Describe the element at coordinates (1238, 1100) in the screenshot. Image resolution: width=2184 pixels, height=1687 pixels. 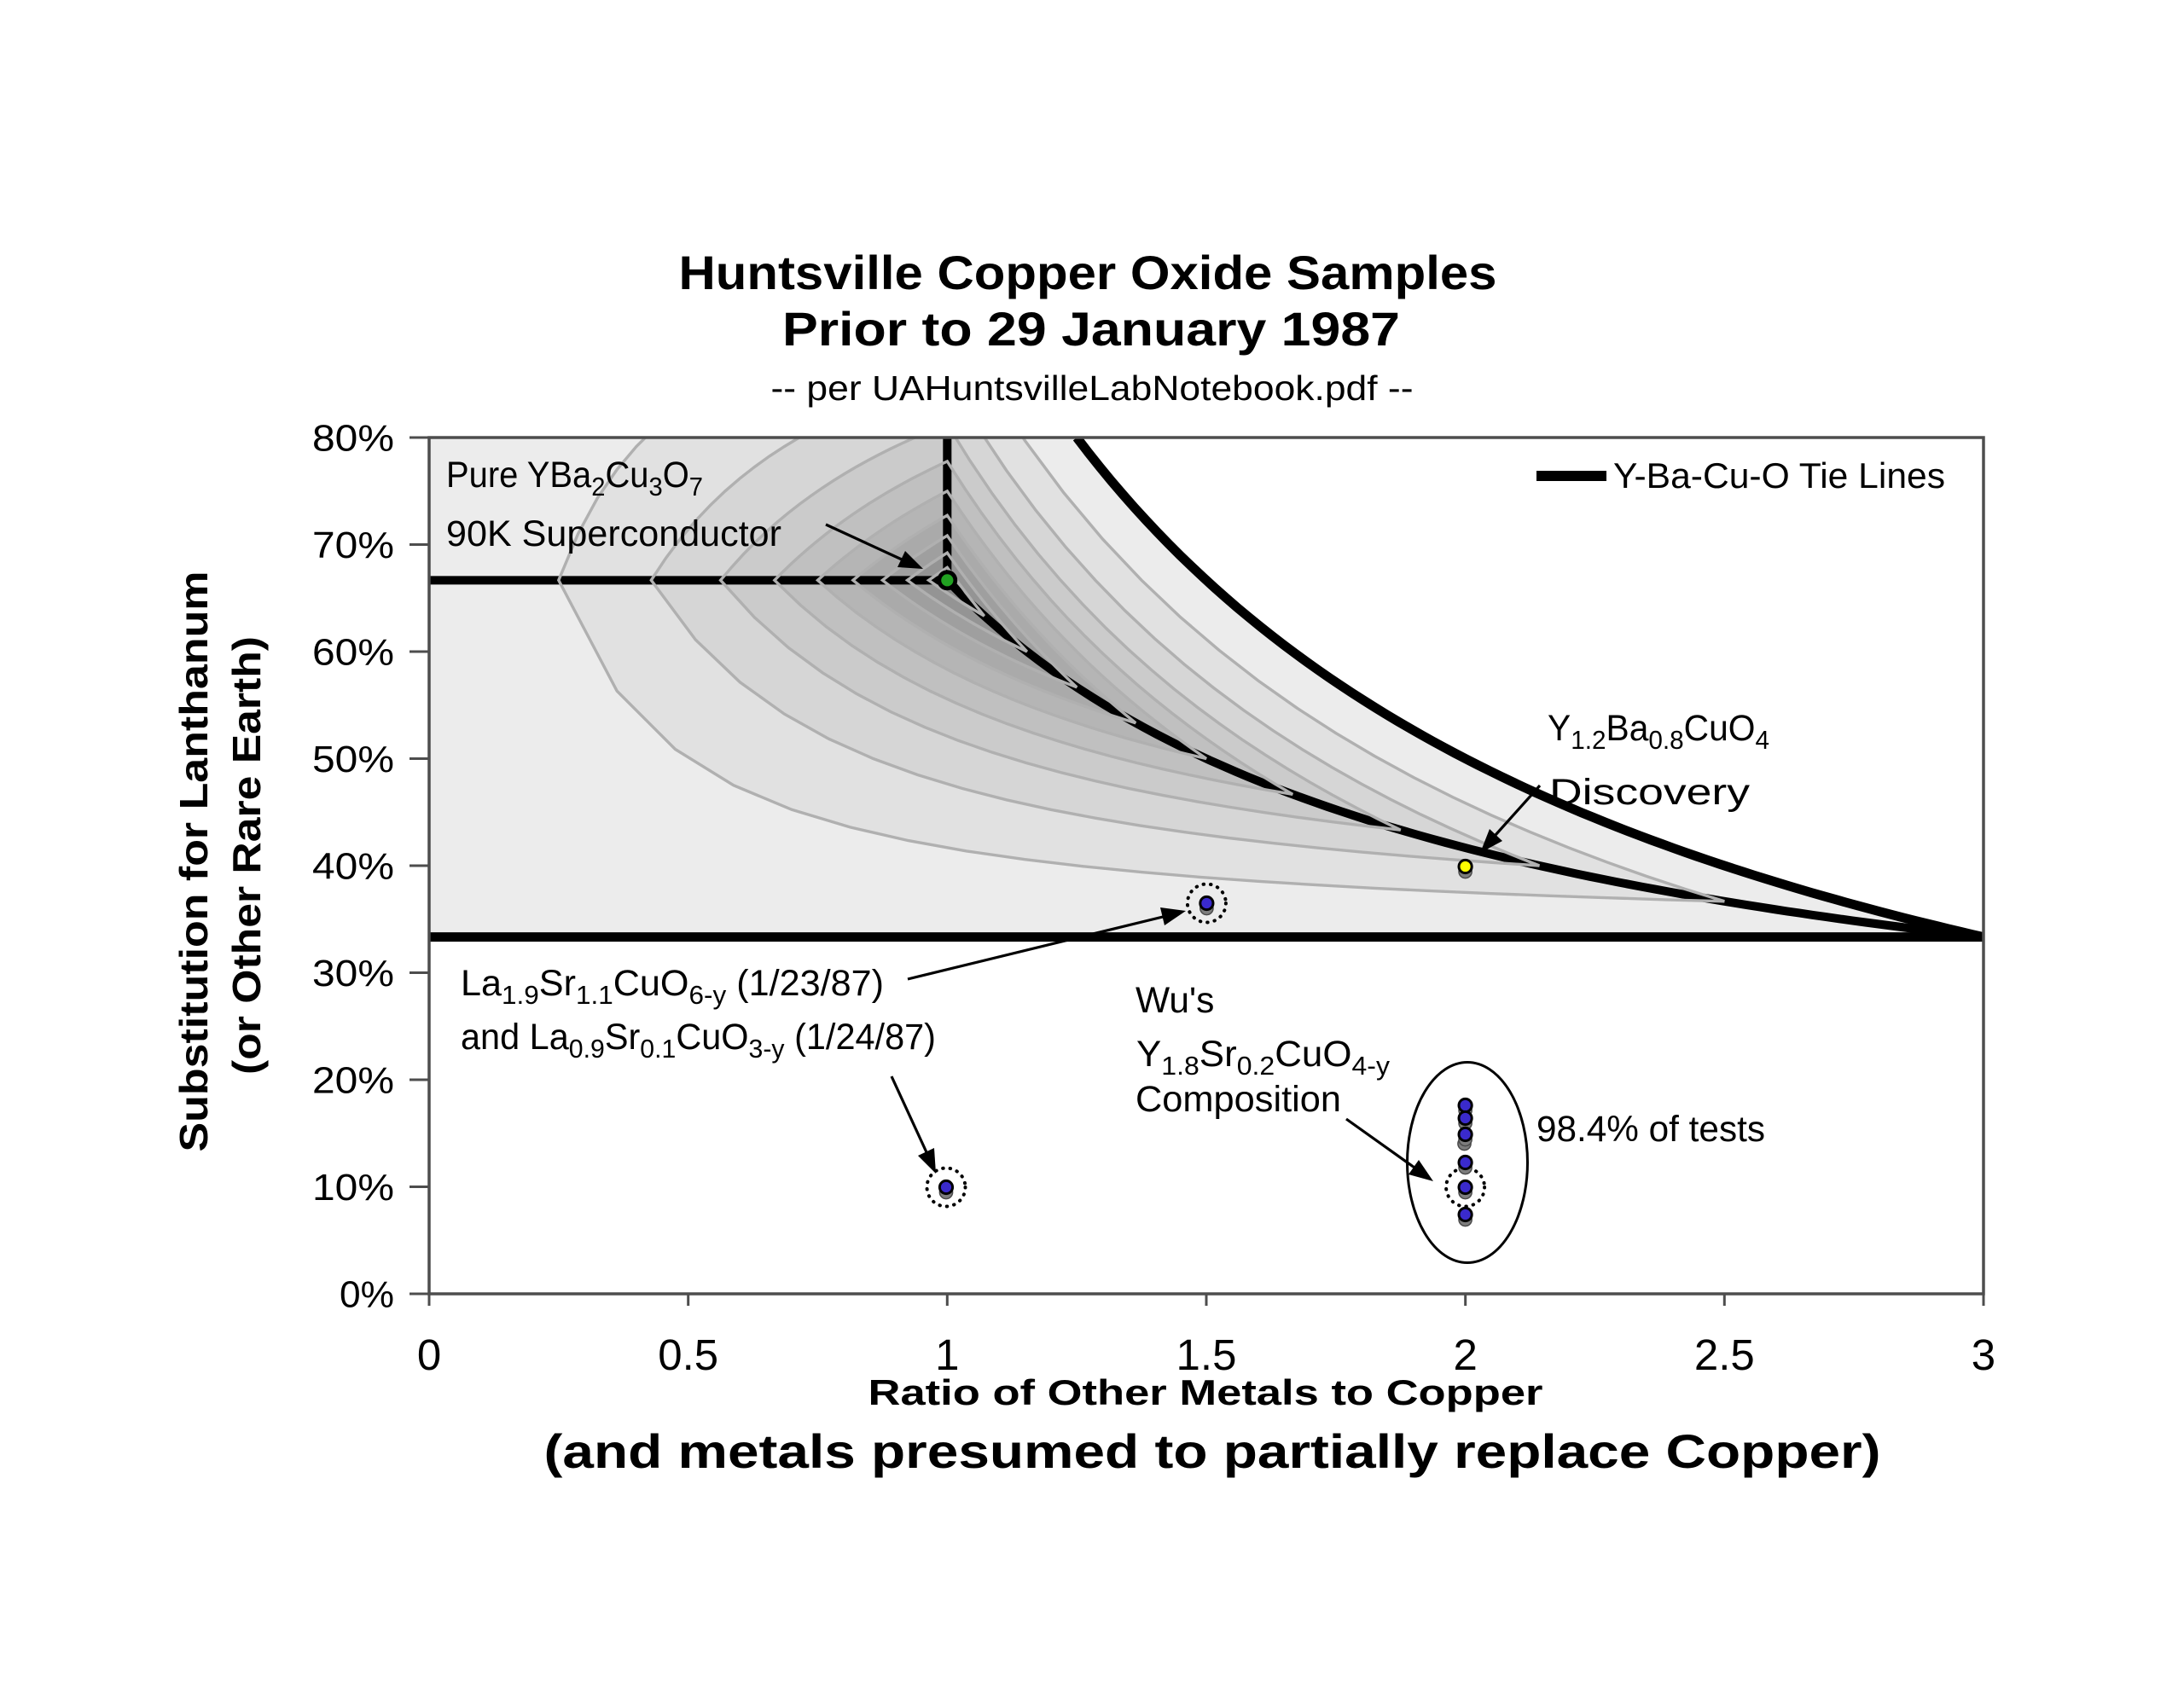
I see `svg-text: Composition` at that location.